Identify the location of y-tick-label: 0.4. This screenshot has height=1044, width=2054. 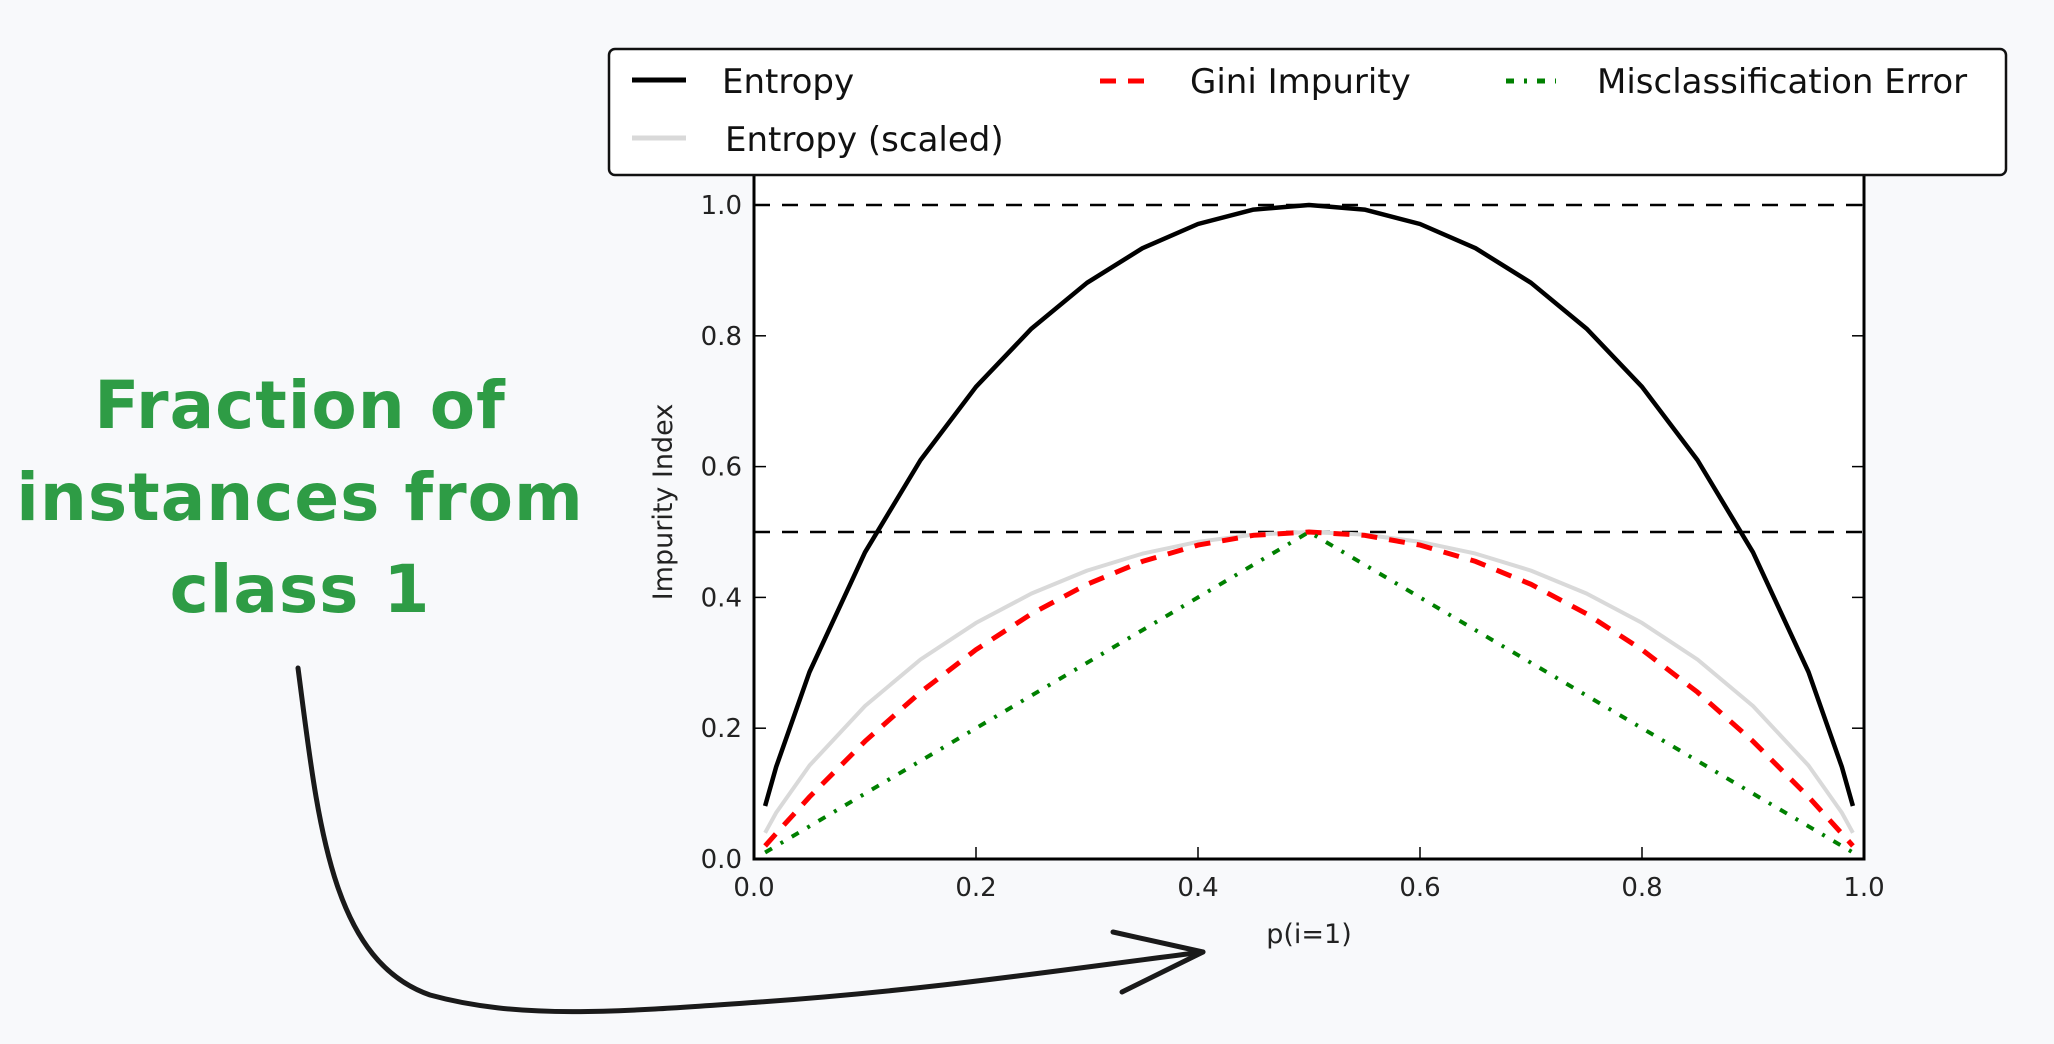
(721, 598).